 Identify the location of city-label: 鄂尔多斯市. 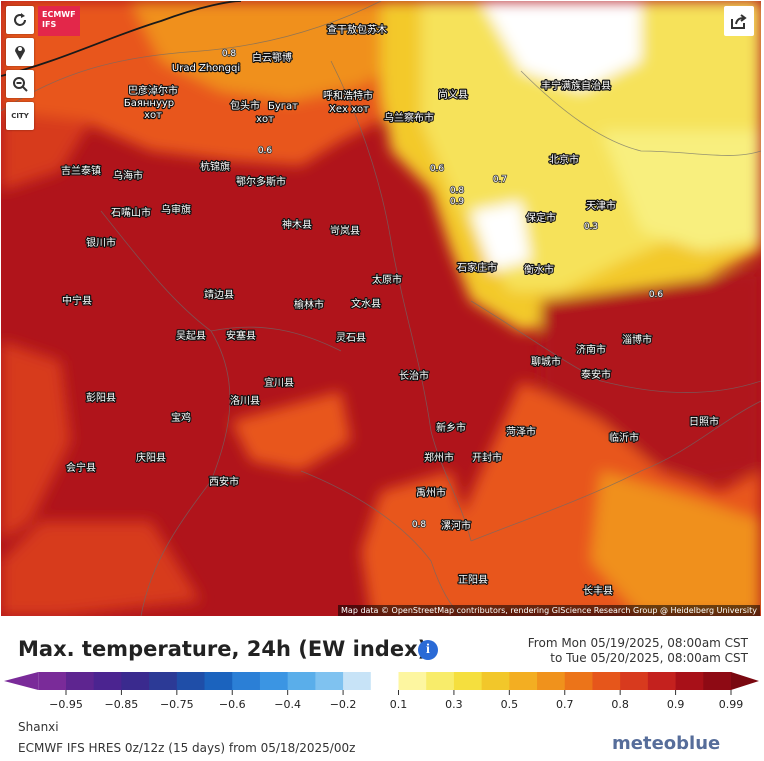
(261, 181).